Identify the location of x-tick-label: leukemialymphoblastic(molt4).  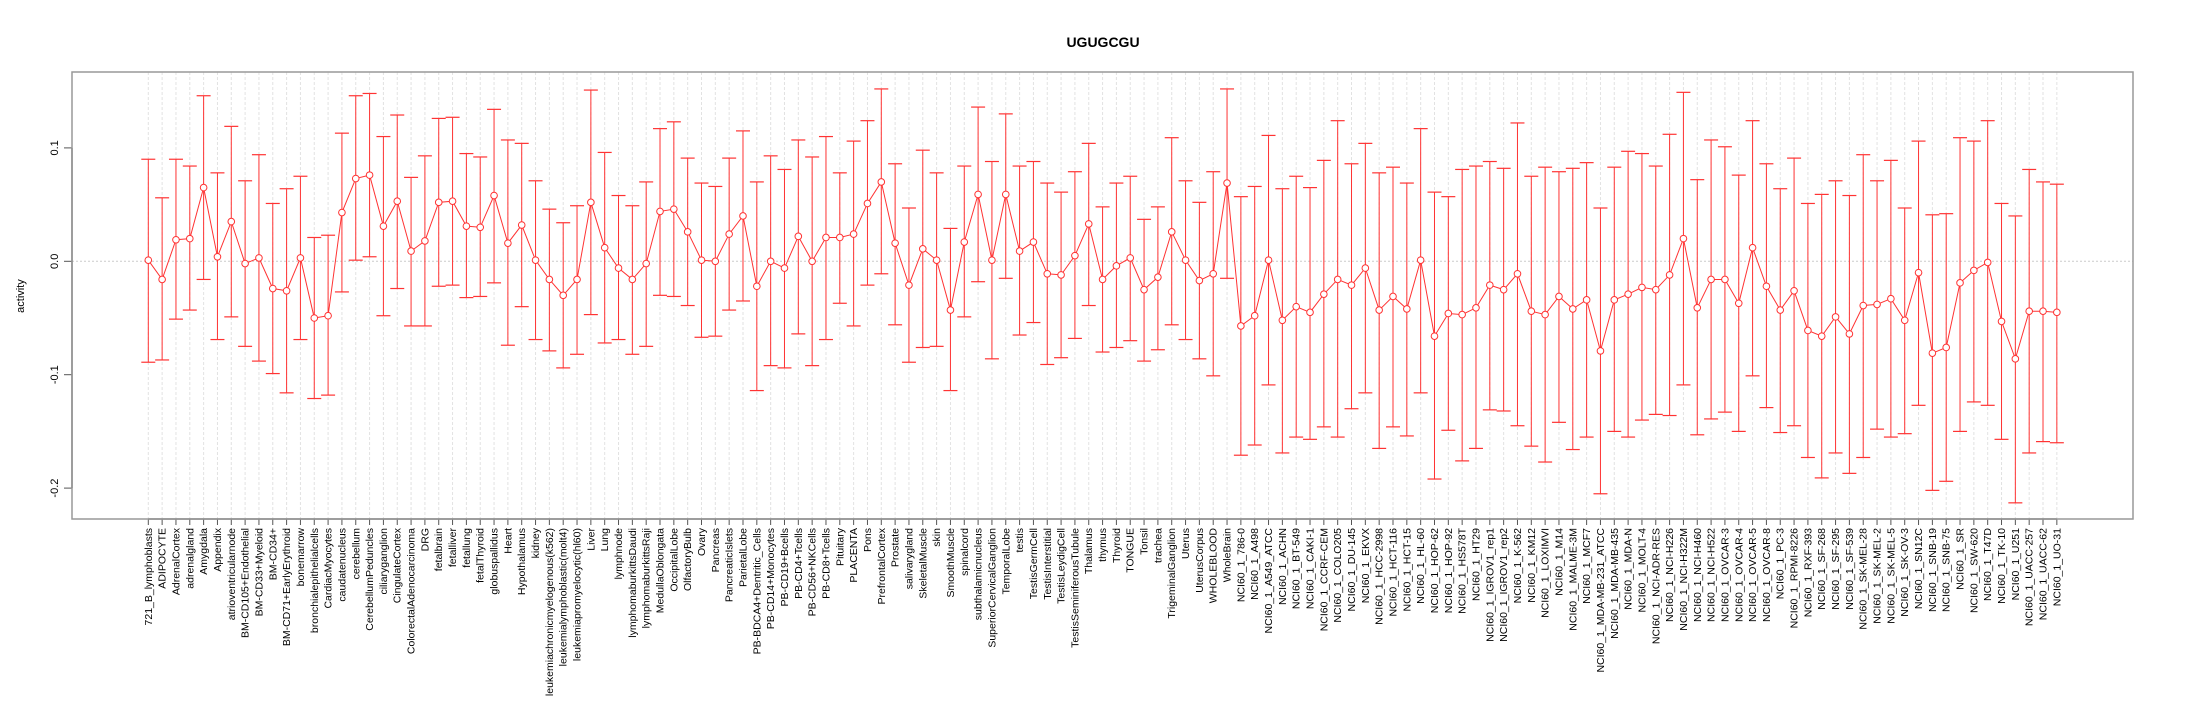
(564, 597).